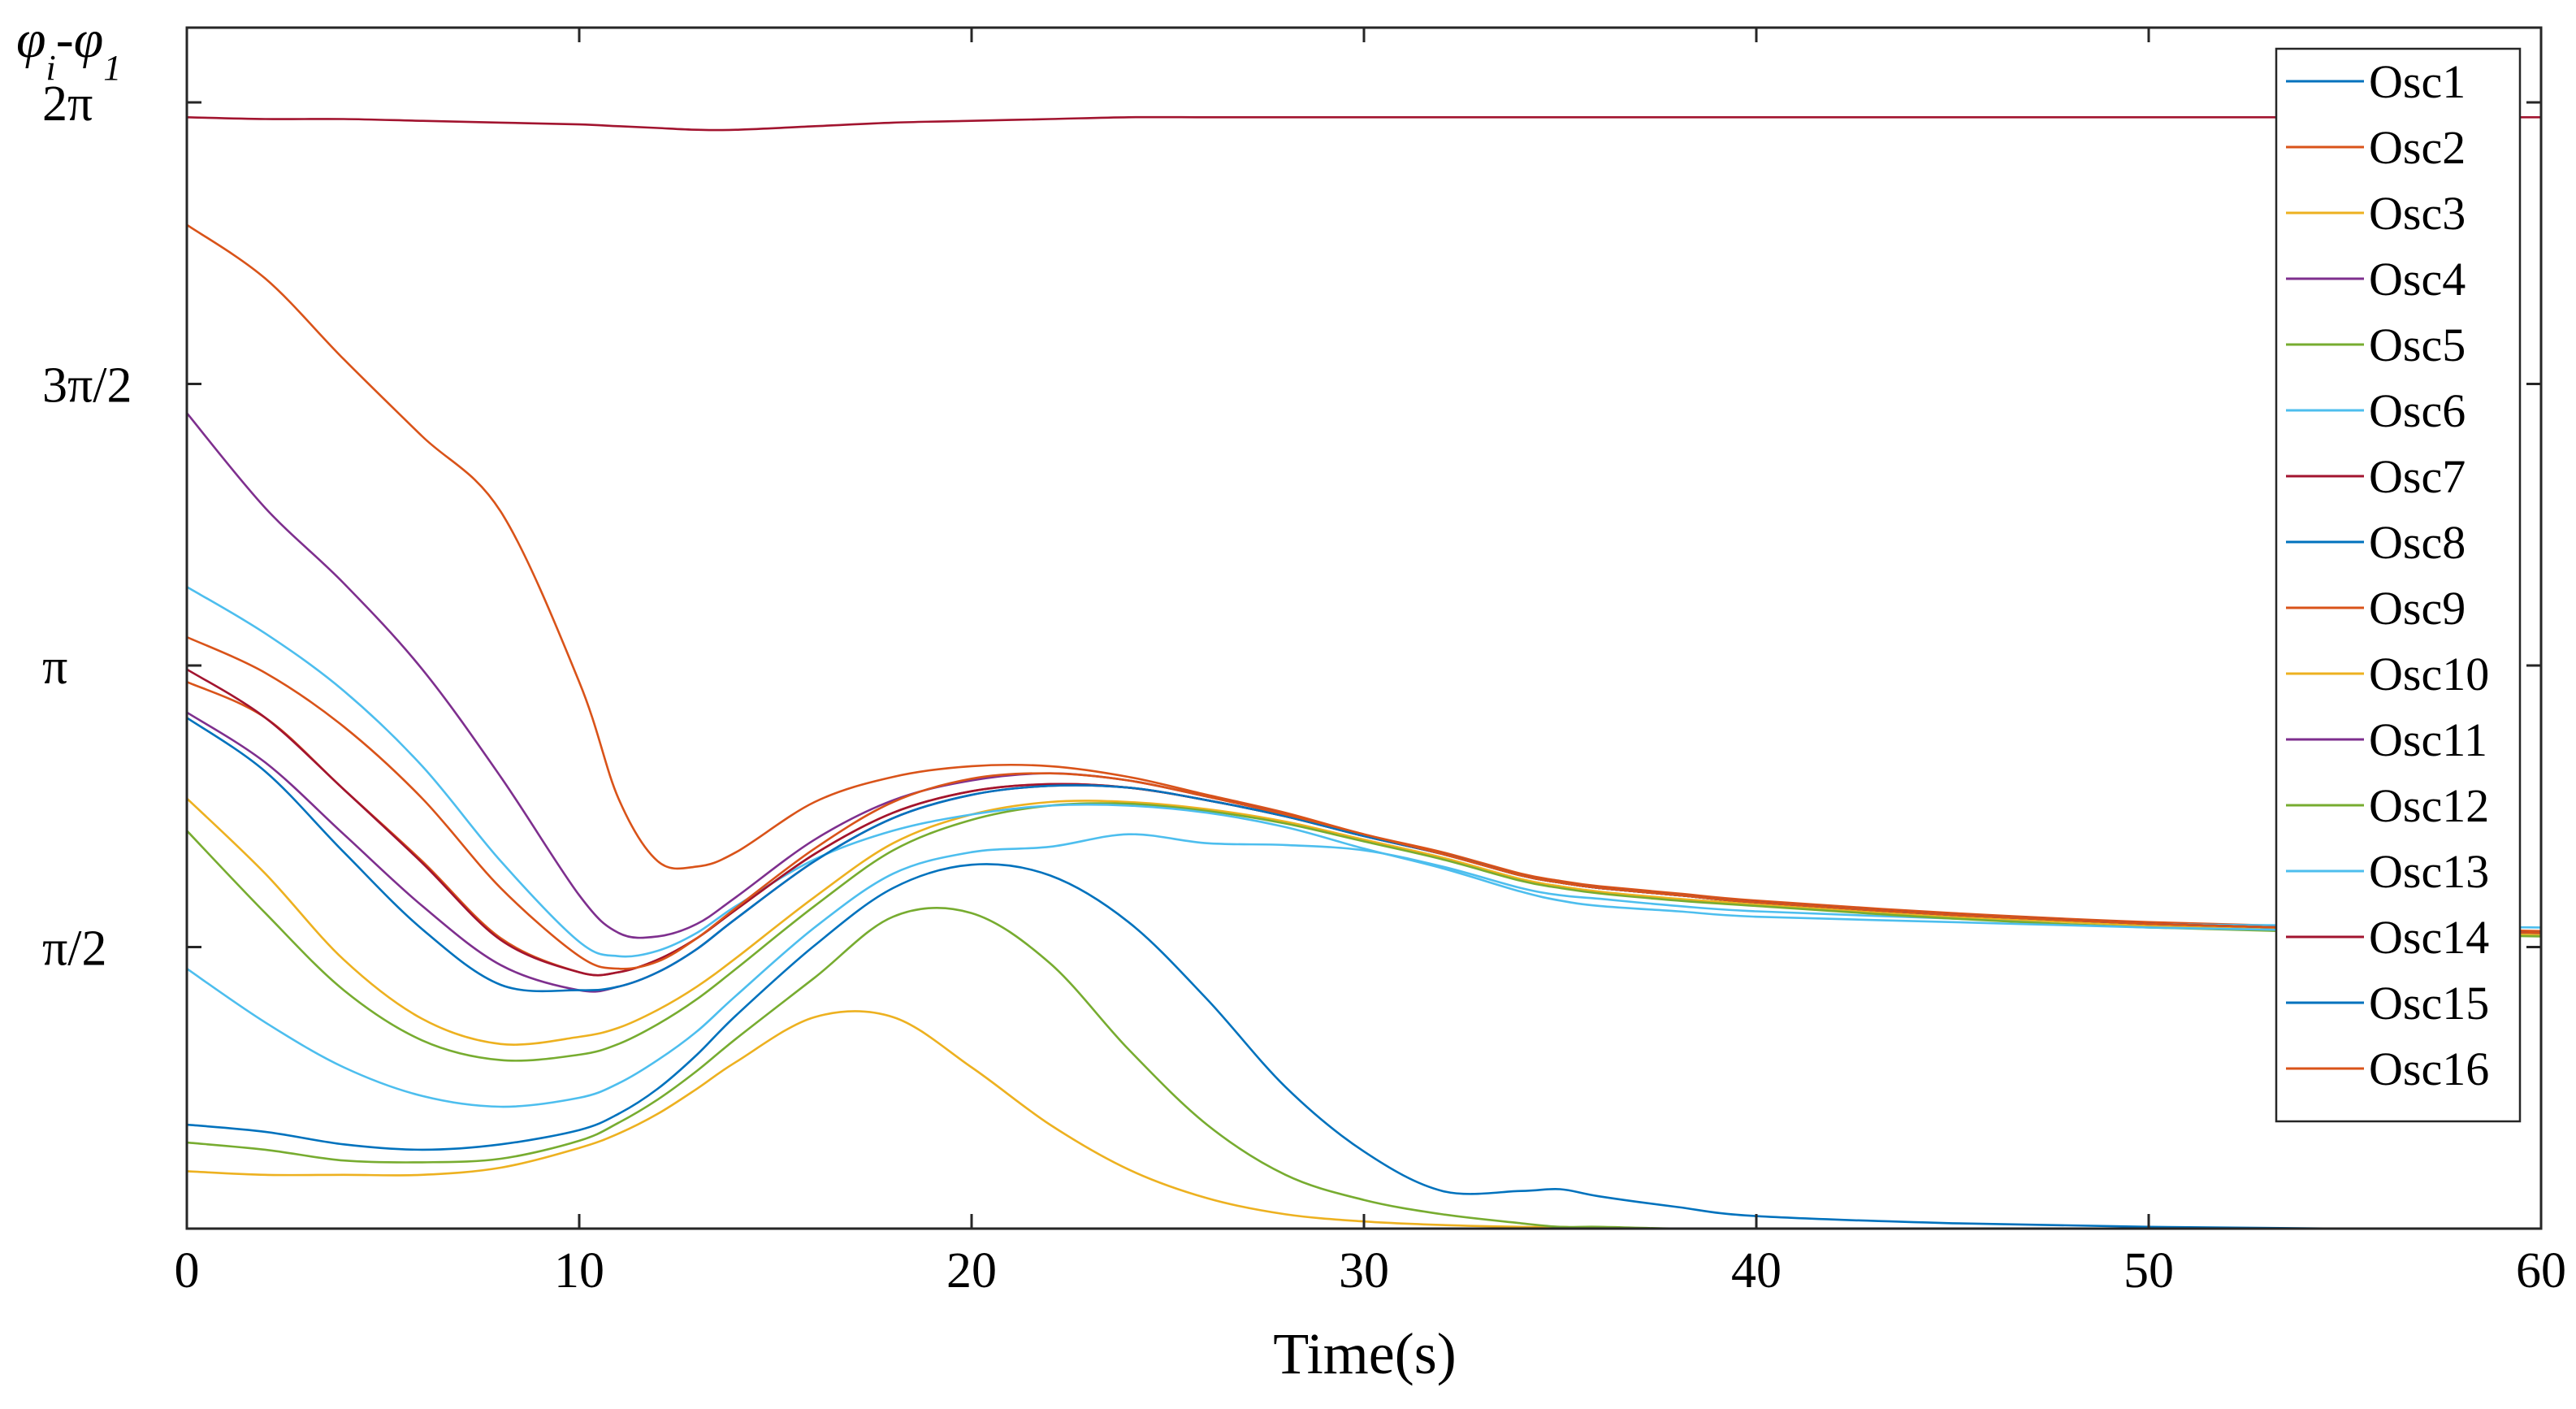 The image size is (2576, 1409). I want to click on legend-label: Osc3, so click(2417, 214).